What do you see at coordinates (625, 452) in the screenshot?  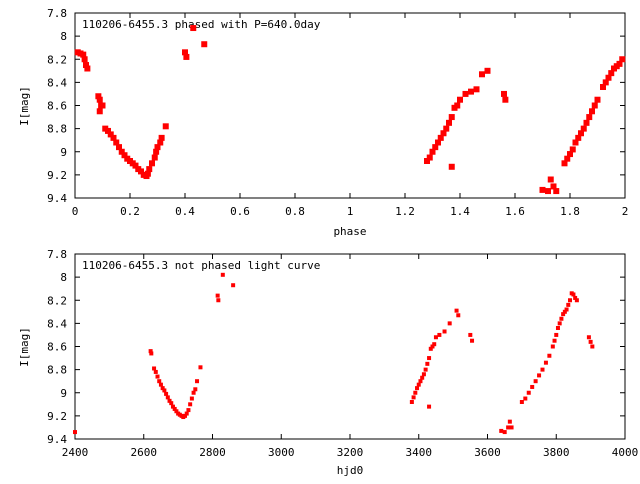 I see `x-tick-label: 4000` at bounding box center [625, 452].